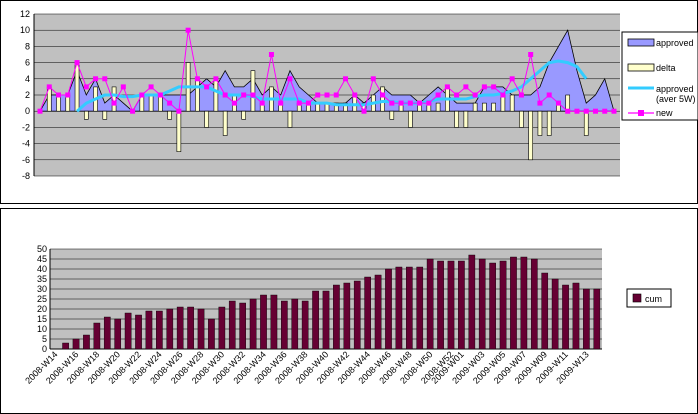  Describe the element at coordinates (664, 113) in the screenshot. I see `legend-label-new: new` at that location.